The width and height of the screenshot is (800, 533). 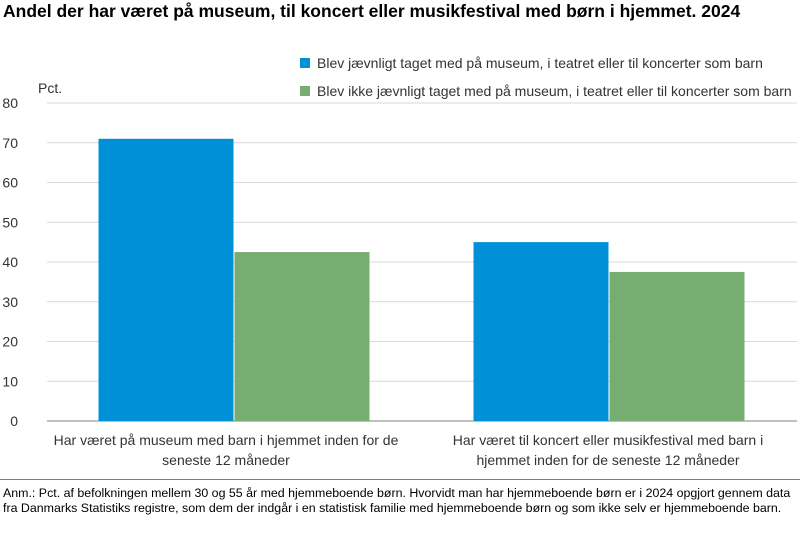 What do you see at coordinates (10, 262) in the screenshot?
I see `y-tick-label: 40` at bounding box center [10, 262].